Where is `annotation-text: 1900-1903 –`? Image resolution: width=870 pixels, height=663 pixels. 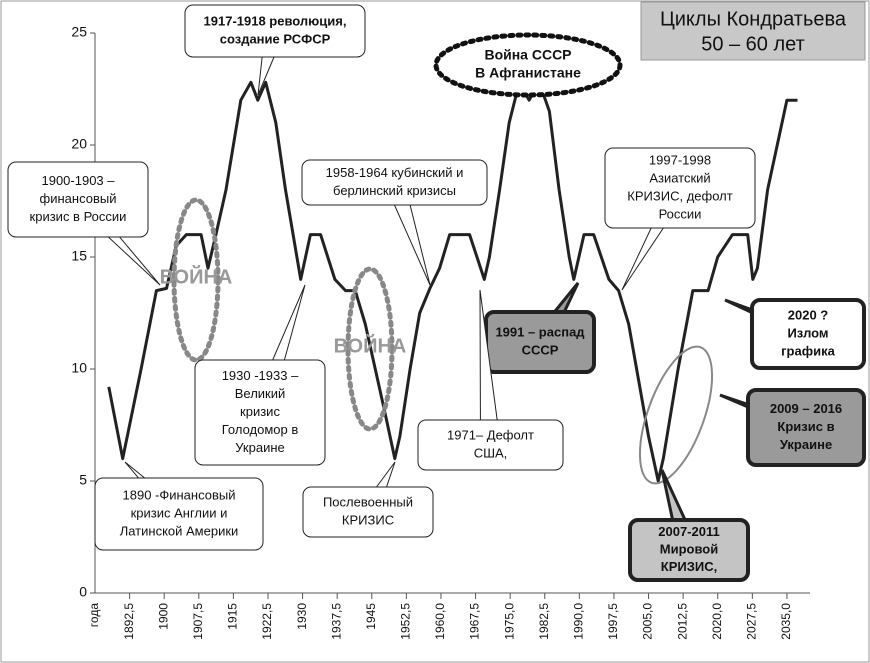
annotation-text: 1900-1903 – is located at coordinates (78, 180).